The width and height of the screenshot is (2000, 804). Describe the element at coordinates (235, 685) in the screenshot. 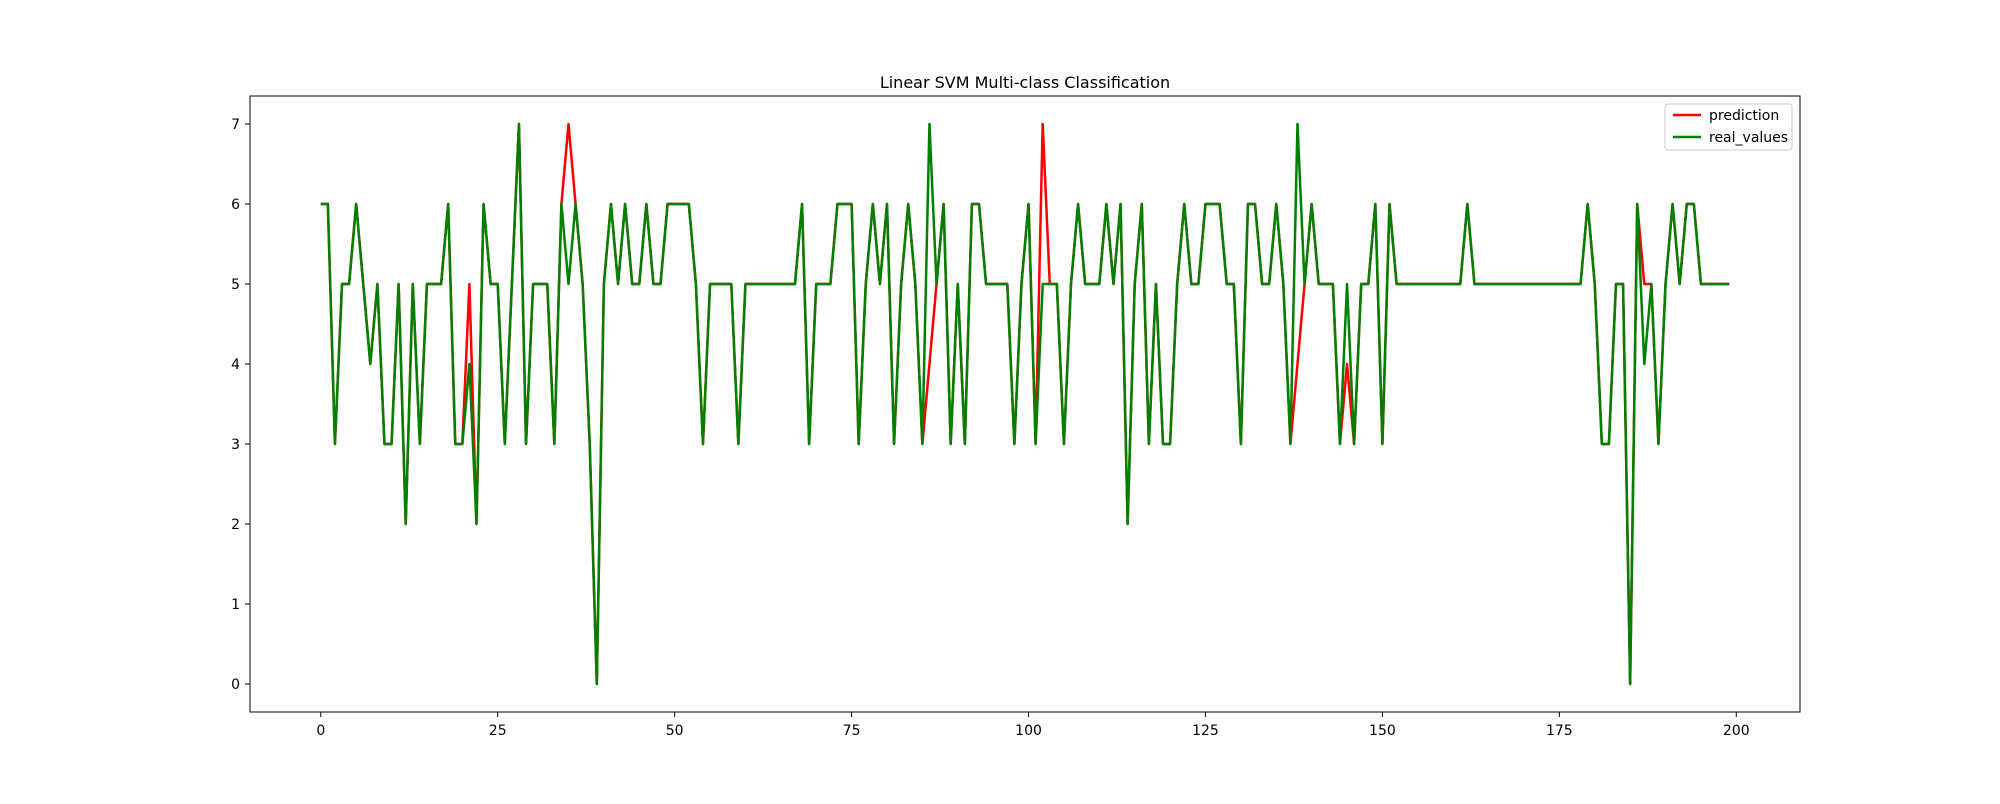

I see `y-tick-label: 0` at that location.